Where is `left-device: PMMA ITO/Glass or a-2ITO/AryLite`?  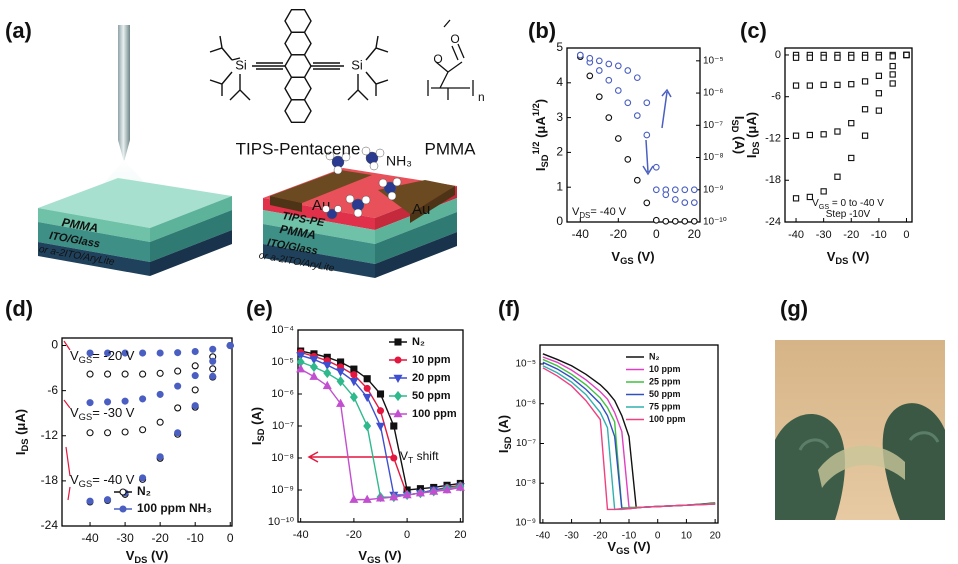 left-device: PMMA ITO/Glass or a-2ITO/AryLite is located at coordinates (135, 227).